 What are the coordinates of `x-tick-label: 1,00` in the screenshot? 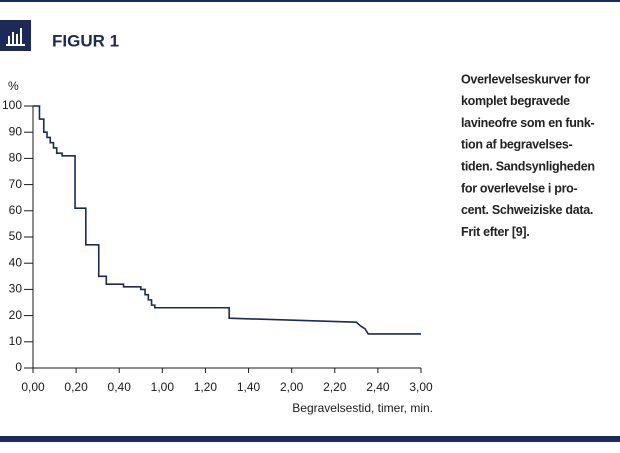 It's located at (163, 387).